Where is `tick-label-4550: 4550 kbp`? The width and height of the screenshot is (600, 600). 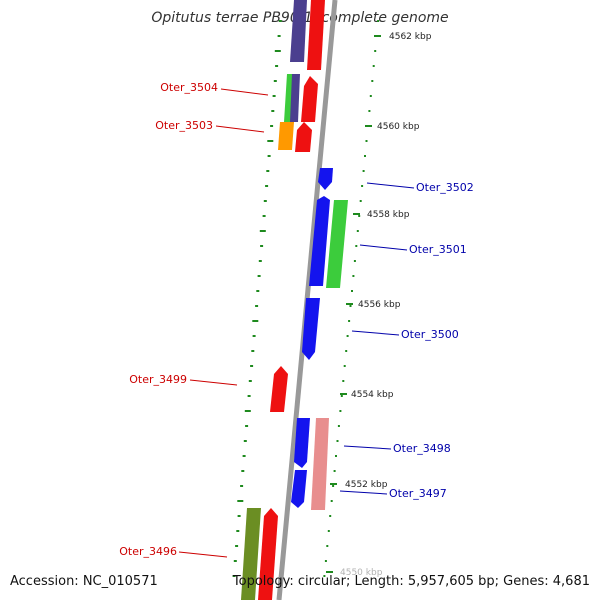
tick-label-4550: 4550 kbp is located at coordinates (361, 573).